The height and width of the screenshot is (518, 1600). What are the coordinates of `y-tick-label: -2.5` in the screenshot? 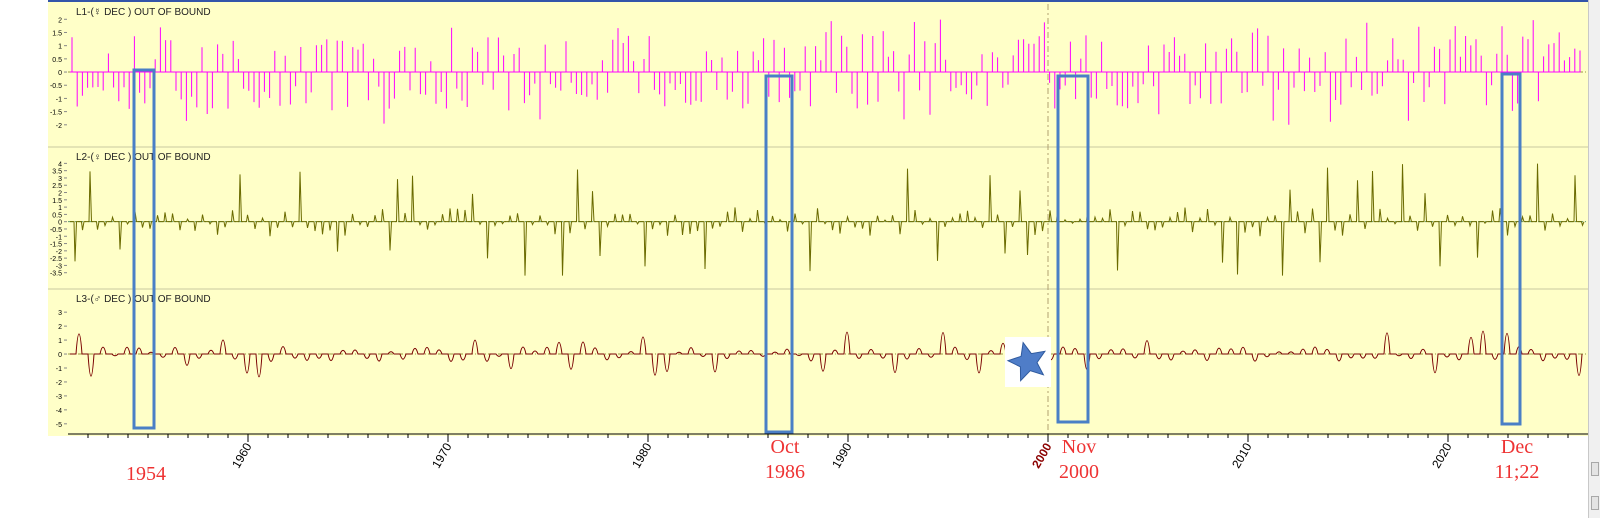 It's located at (56, 259).